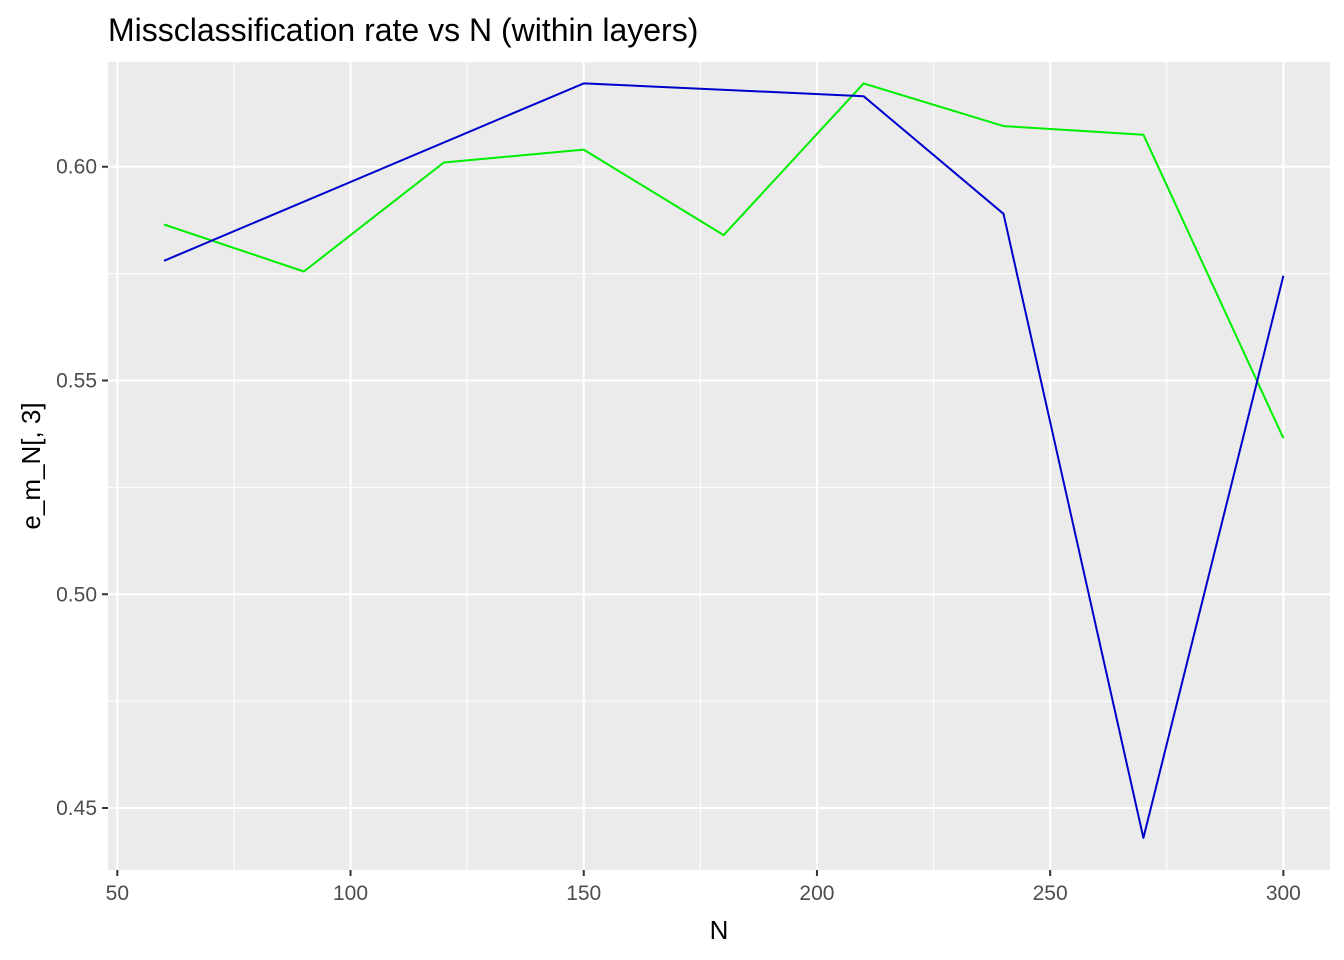  Describe the element at coordinates (816, 893) in the screenshot. I see `x-tick-label: 200` at that location.